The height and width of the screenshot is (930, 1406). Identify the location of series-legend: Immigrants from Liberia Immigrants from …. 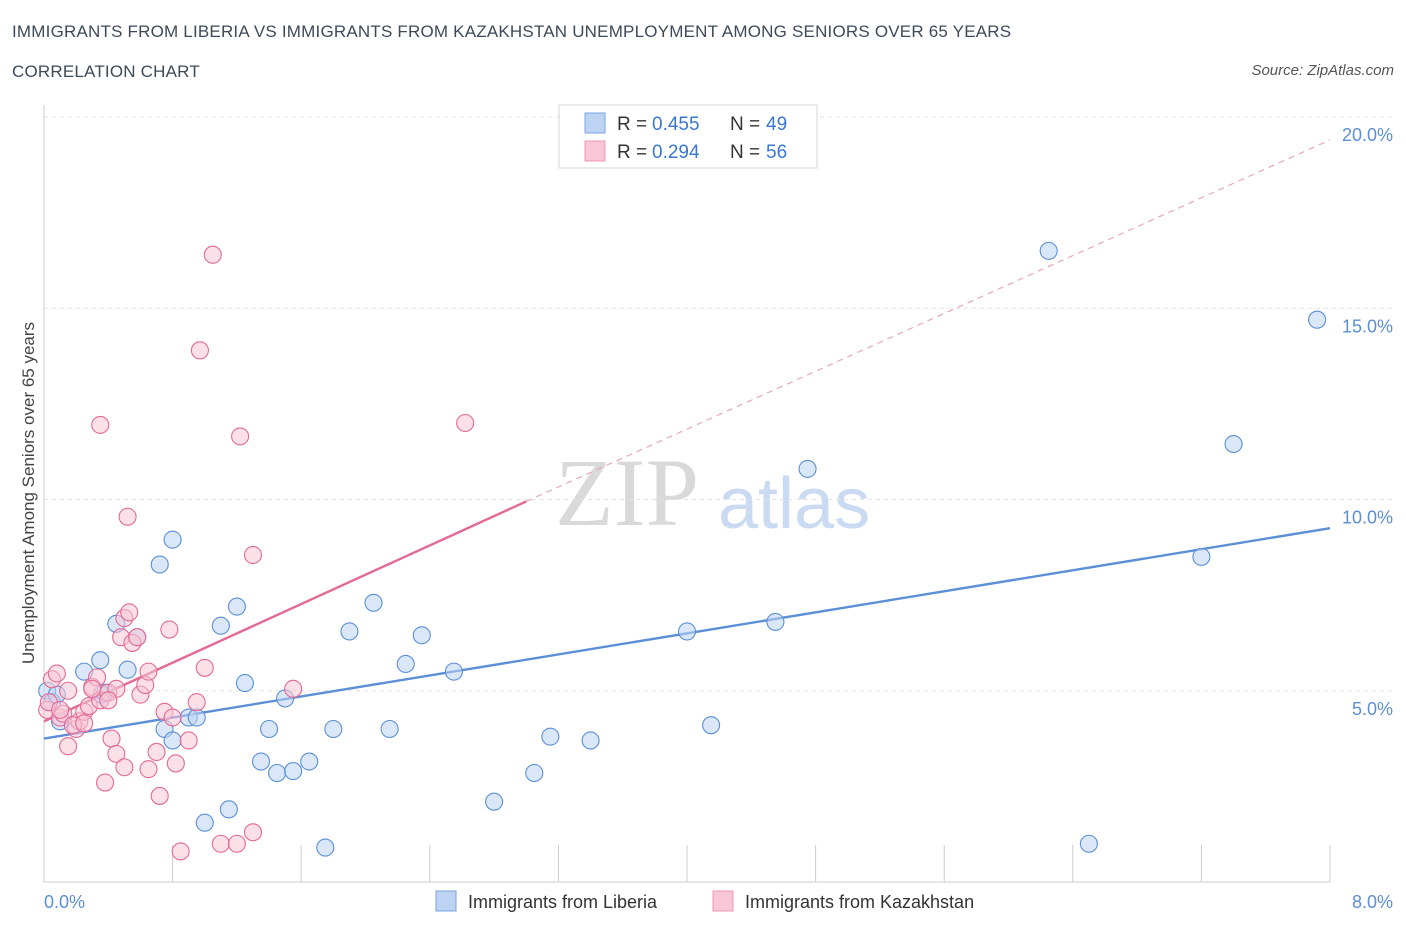
(704, 901).